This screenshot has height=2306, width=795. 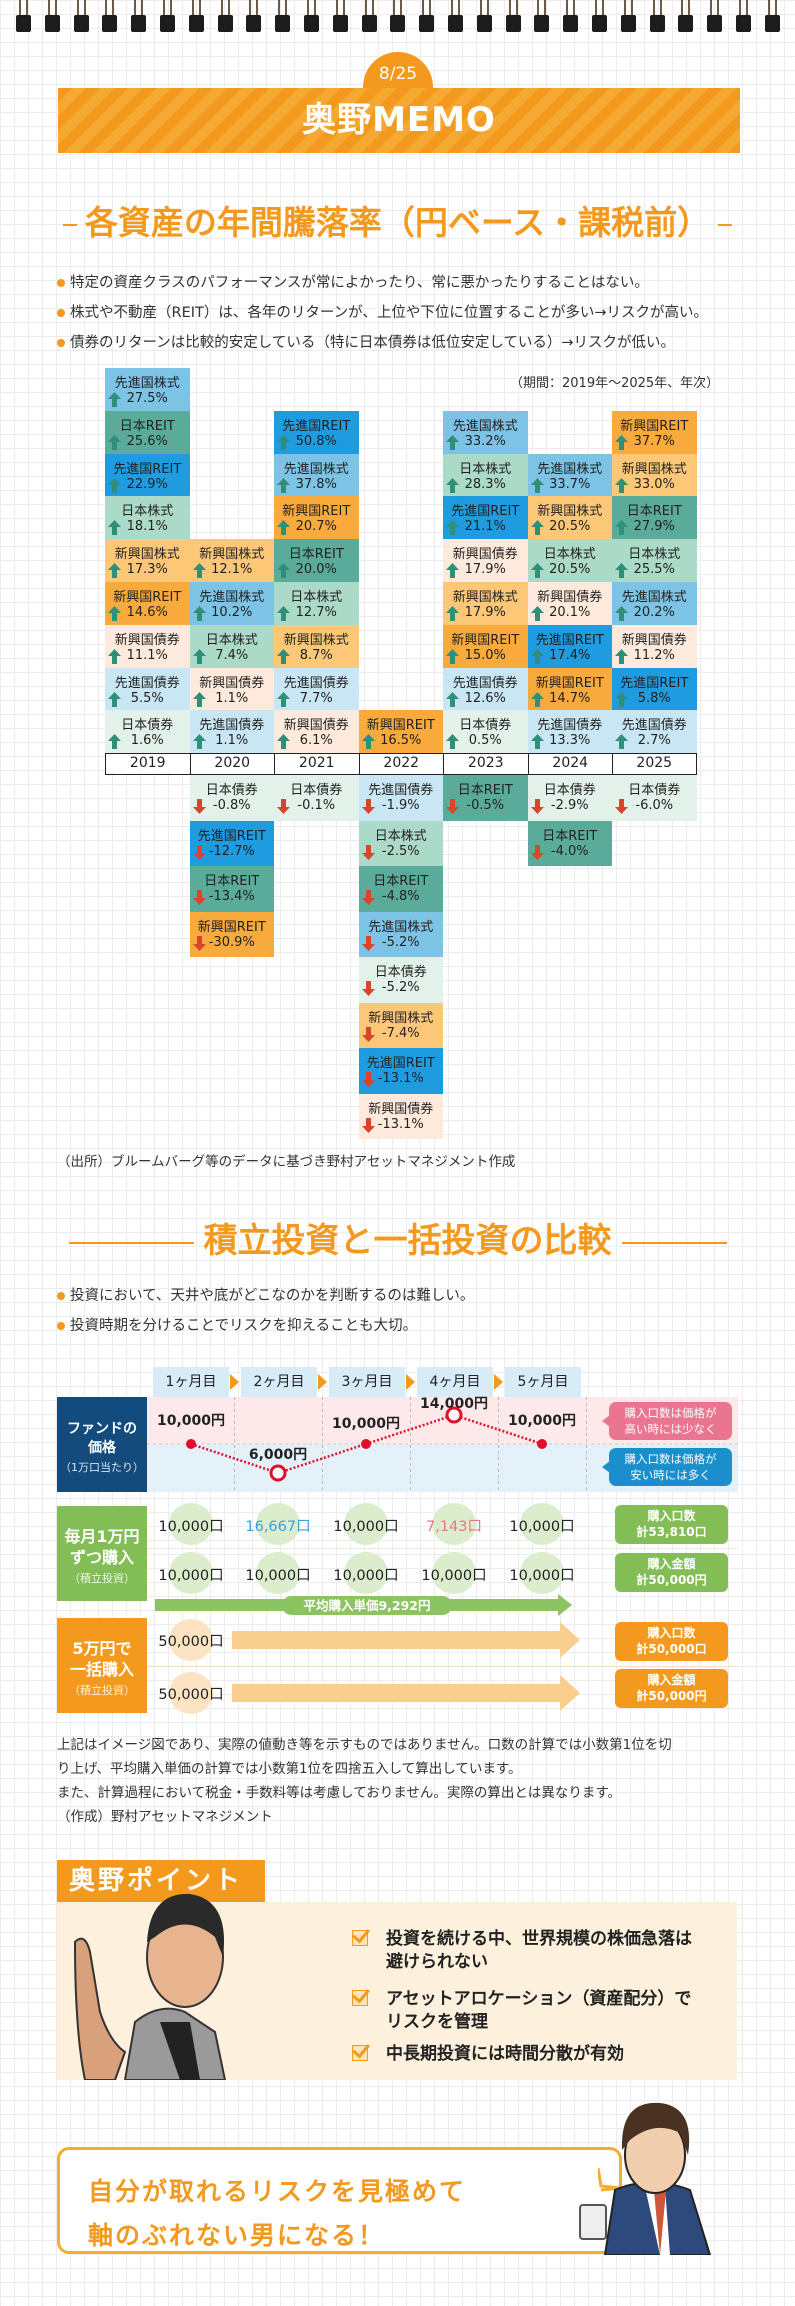 I want to click on return-cell: 日本REIT 20.0%, so click(x=316, y=560).